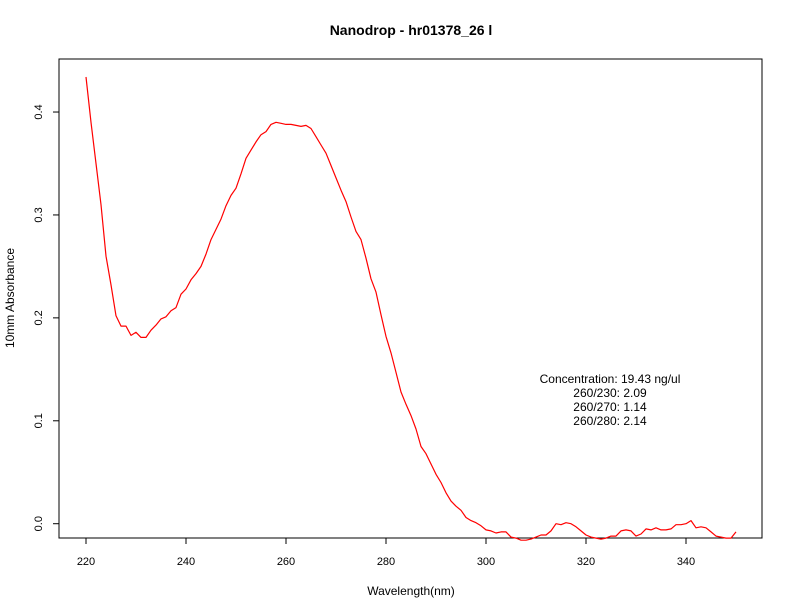 This screenshot has width=792, height=612. Describe the element at coordinates (46, 317) in the screenshot. I see `y-axis: 0.0 0.1 0.2 0.3 0.4` at that location.